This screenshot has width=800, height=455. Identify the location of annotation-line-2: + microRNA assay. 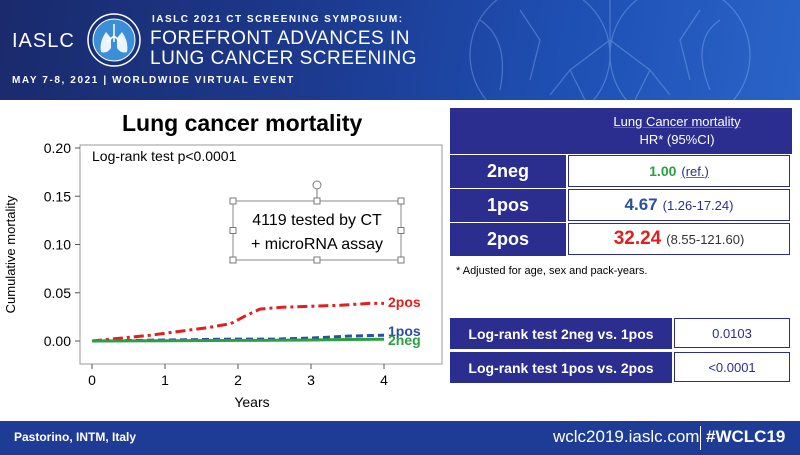
(317, 244).